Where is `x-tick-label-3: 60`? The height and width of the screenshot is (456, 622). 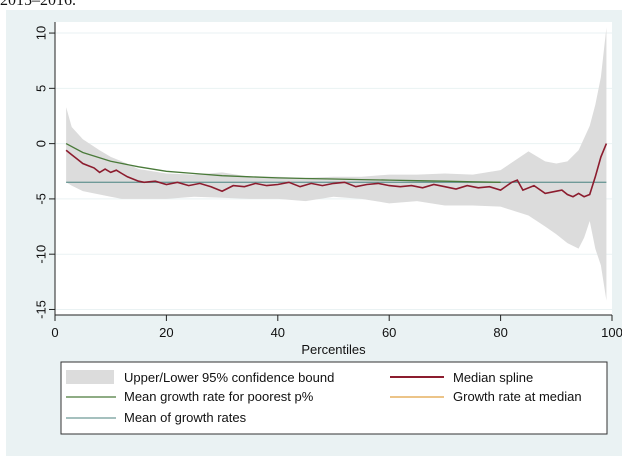 x-tick-label-3: 60 is located at coordinates (389, 332).